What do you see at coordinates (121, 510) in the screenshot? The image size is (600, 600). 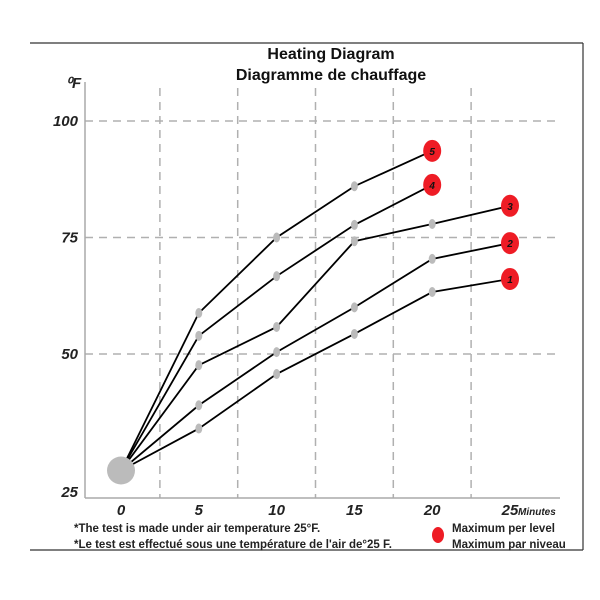 I see `x-tick-label: 0` at bounding box center [121, 510].